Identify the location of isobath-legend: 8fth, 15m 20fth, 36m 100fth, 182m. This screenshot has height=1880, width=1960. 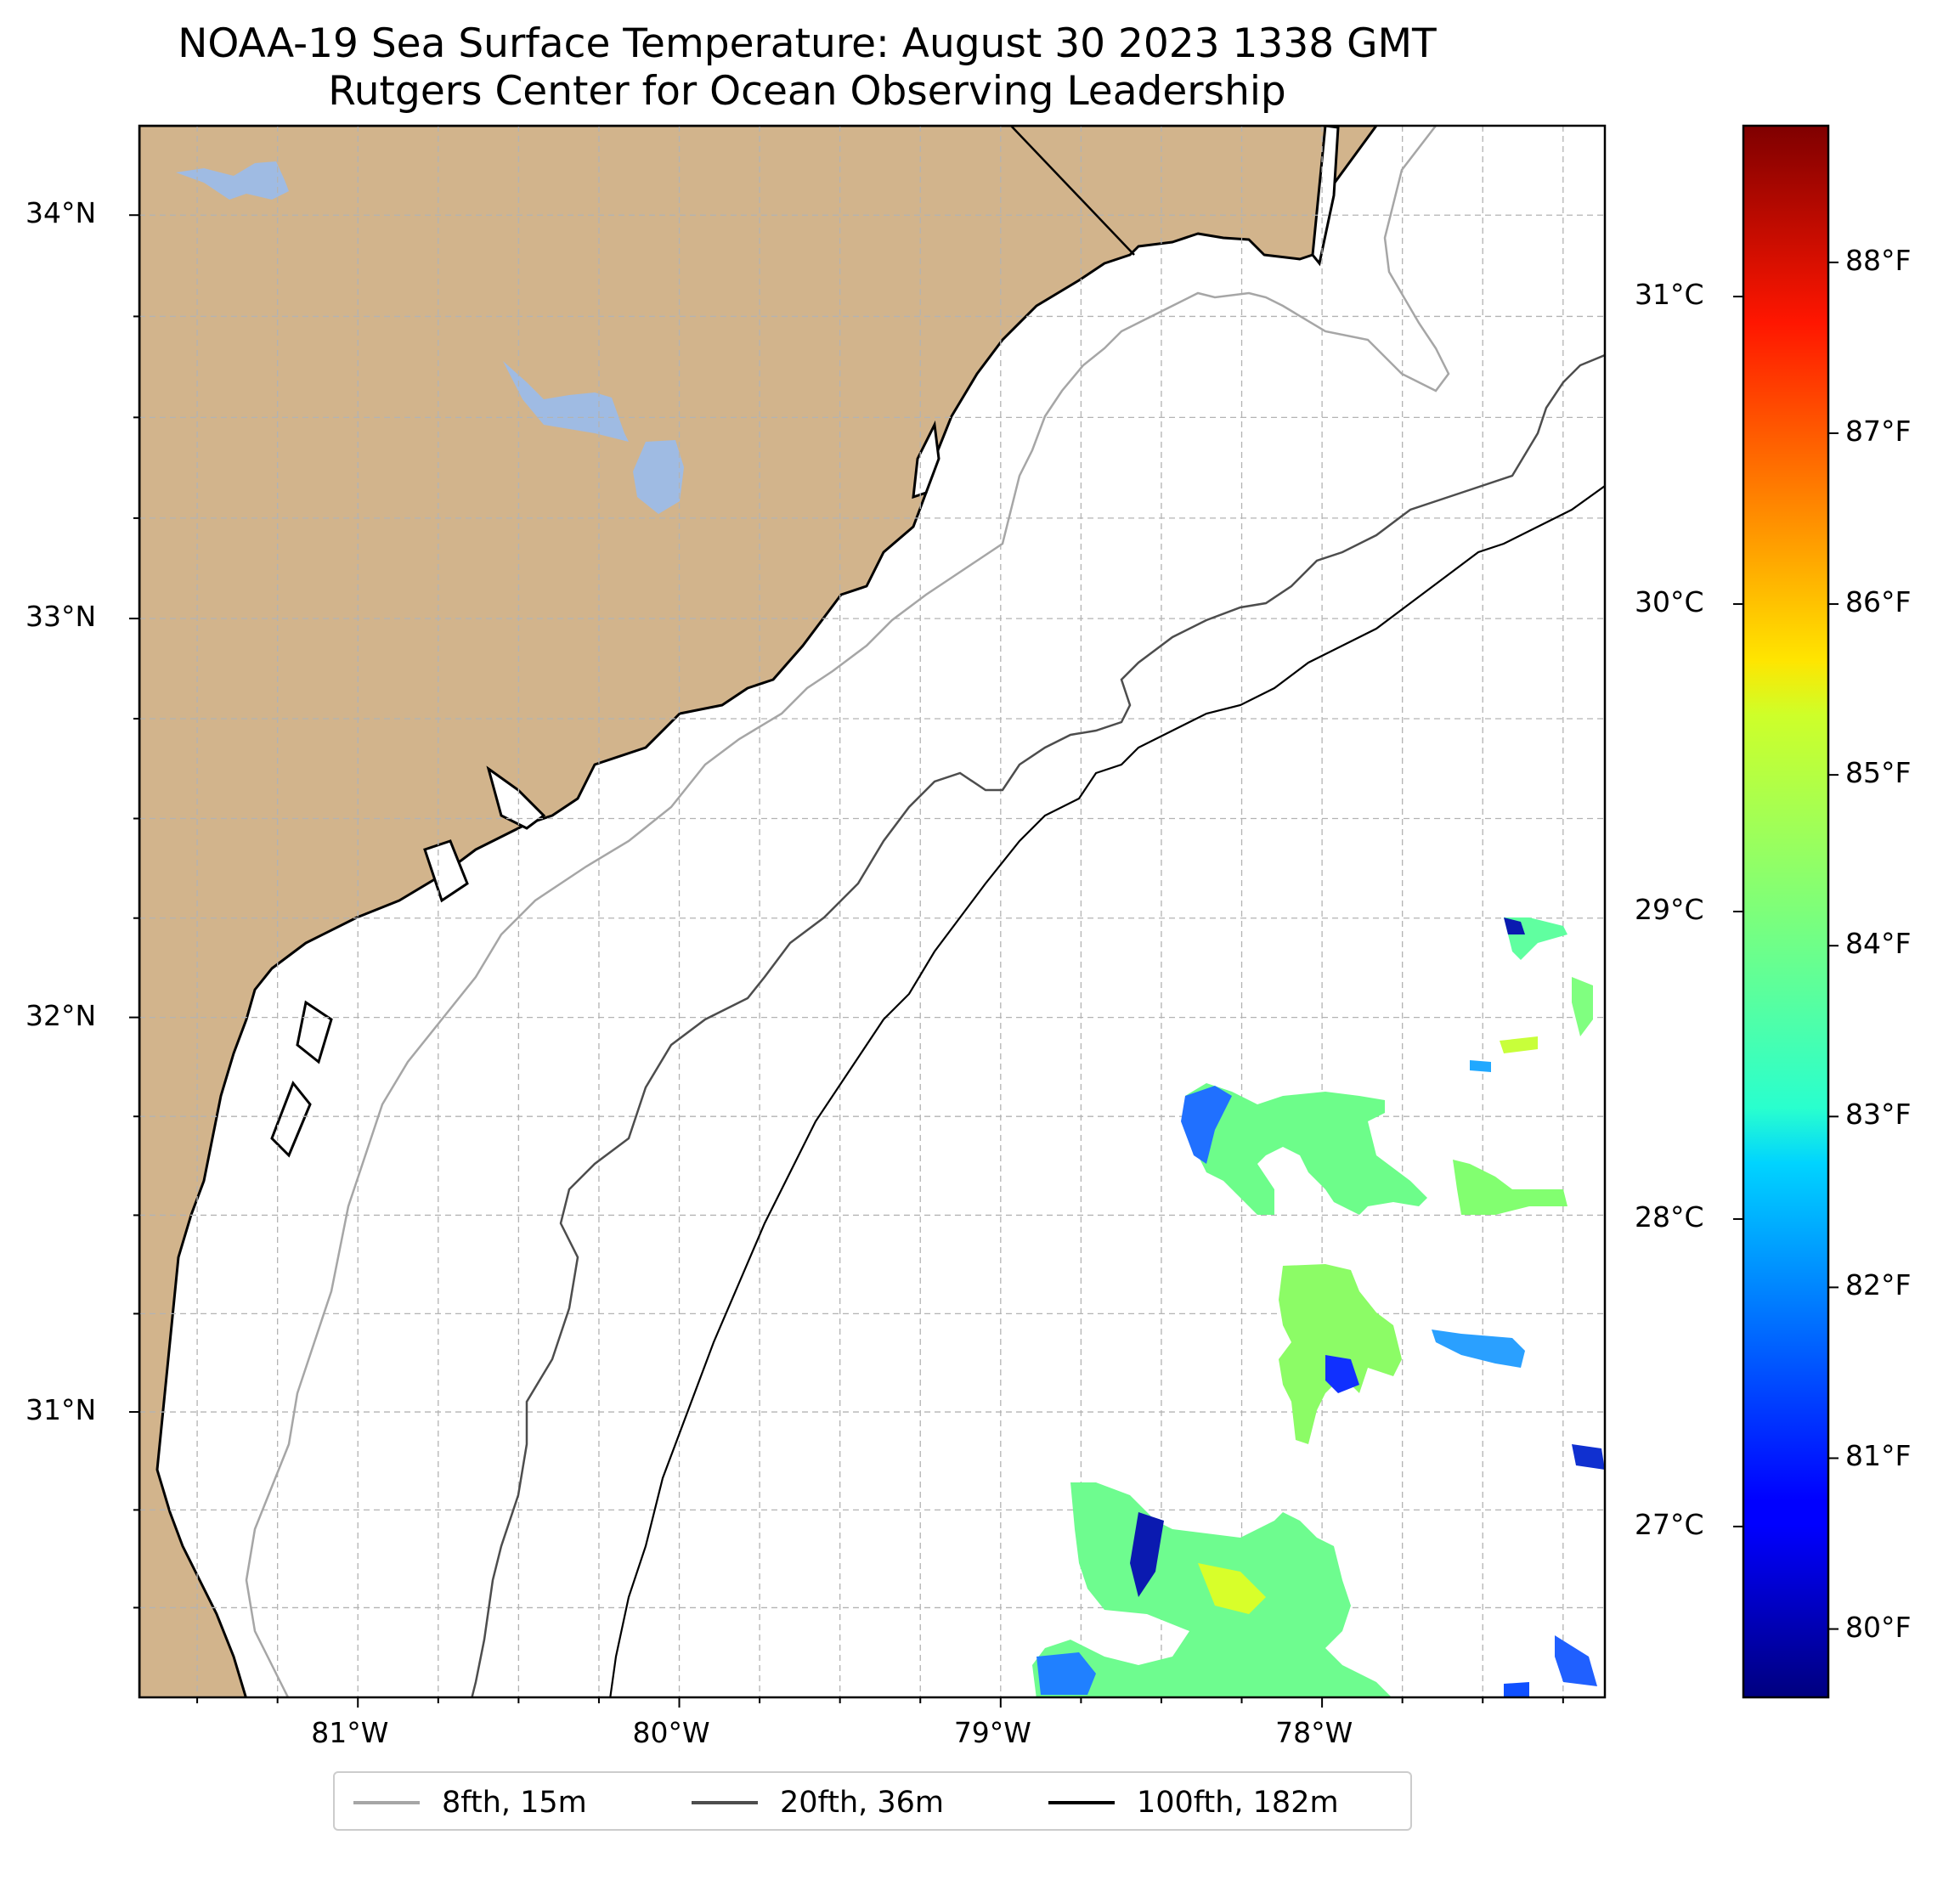
(873, 1801).